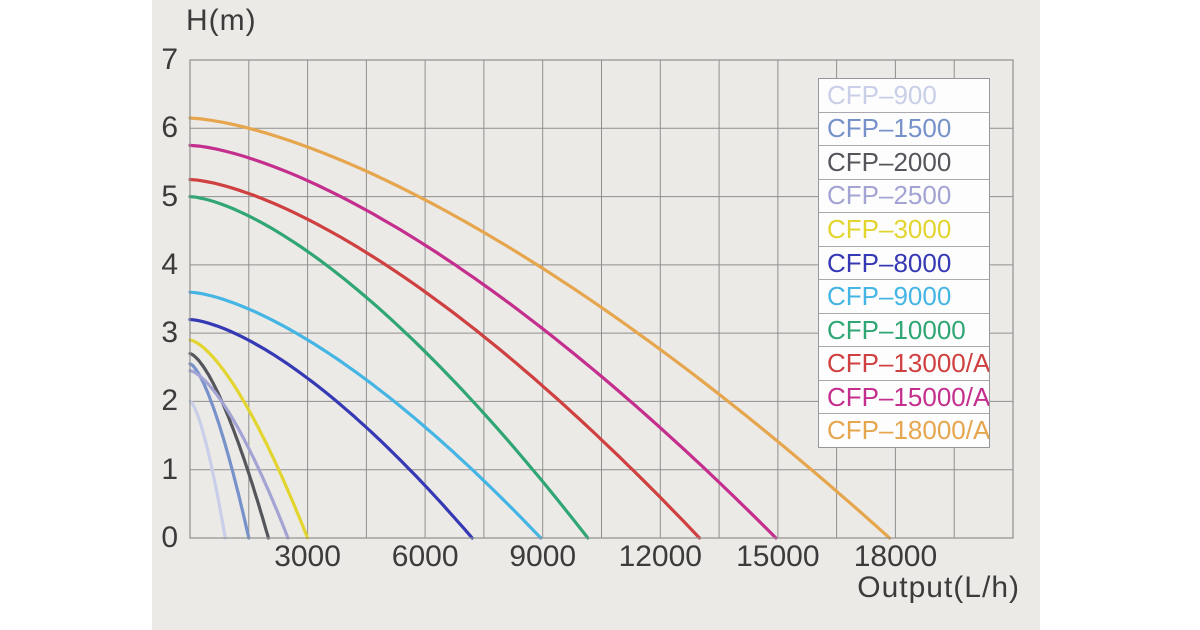 The height and width of the screenshot is (630, 1200). I want to click on x-tick-18000: 18000, so click(895, 556).